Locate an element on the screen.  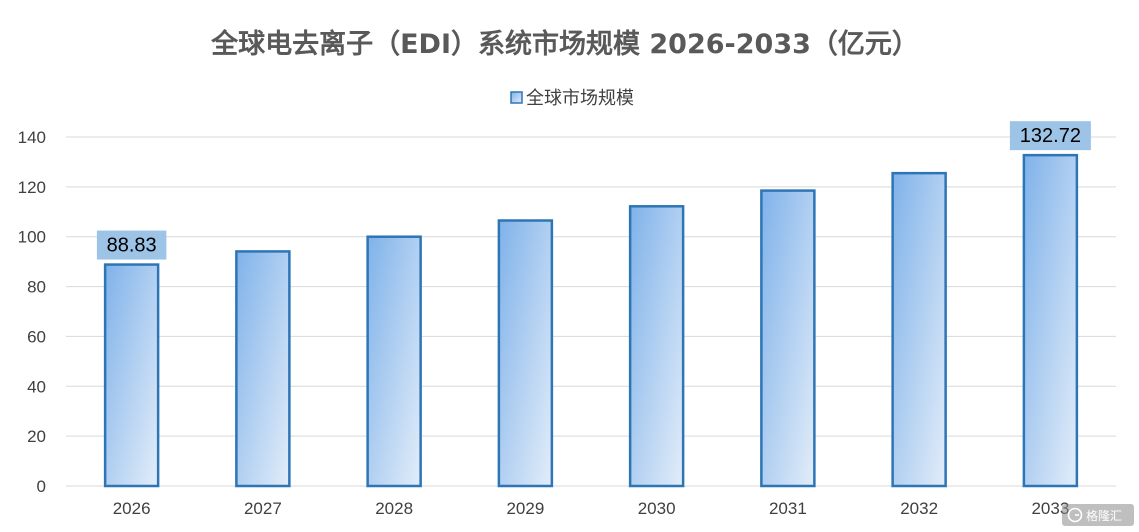
data-label: 132.72 is located at coordinates (1050, 136).